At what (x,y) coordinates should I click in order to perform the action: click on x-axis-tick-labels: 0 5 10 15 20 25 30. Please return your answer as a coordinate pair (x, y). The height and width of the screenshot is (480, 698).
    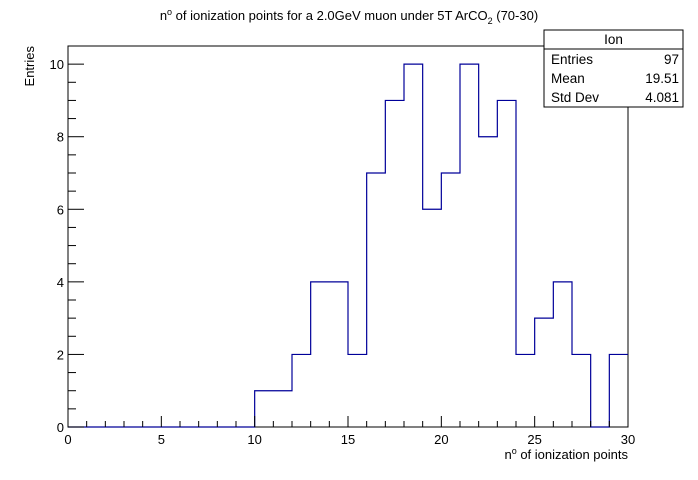
    Looking at the image, I should click on (349, 439).